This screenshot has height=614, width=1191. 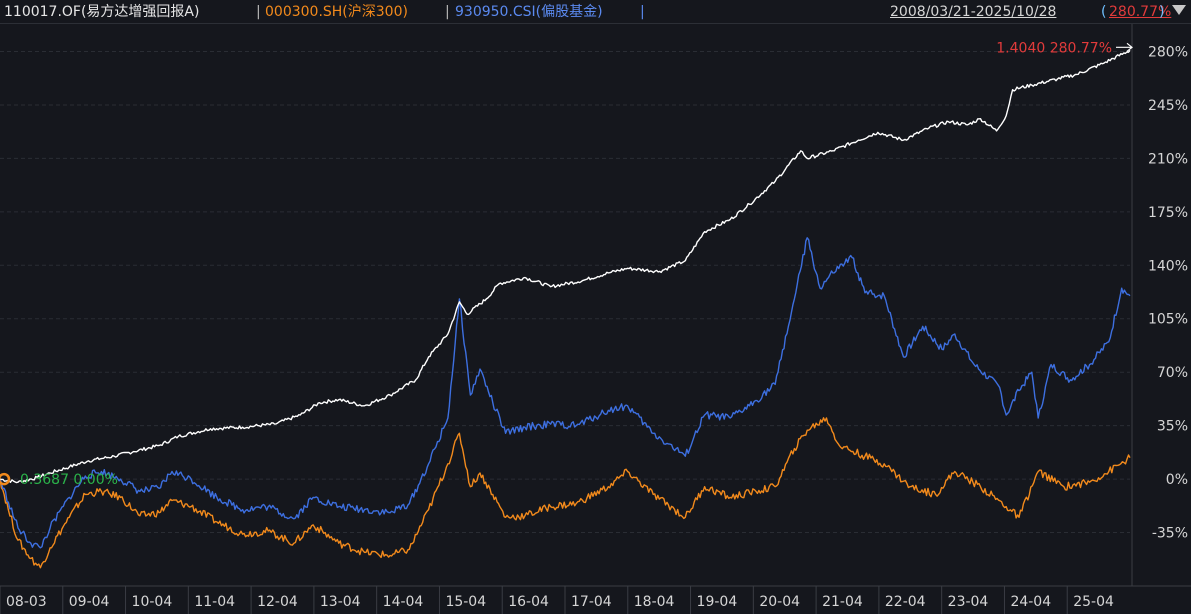 I want to click on start-value-label: 0.3687 0.00%, so click(x=69, y=480).